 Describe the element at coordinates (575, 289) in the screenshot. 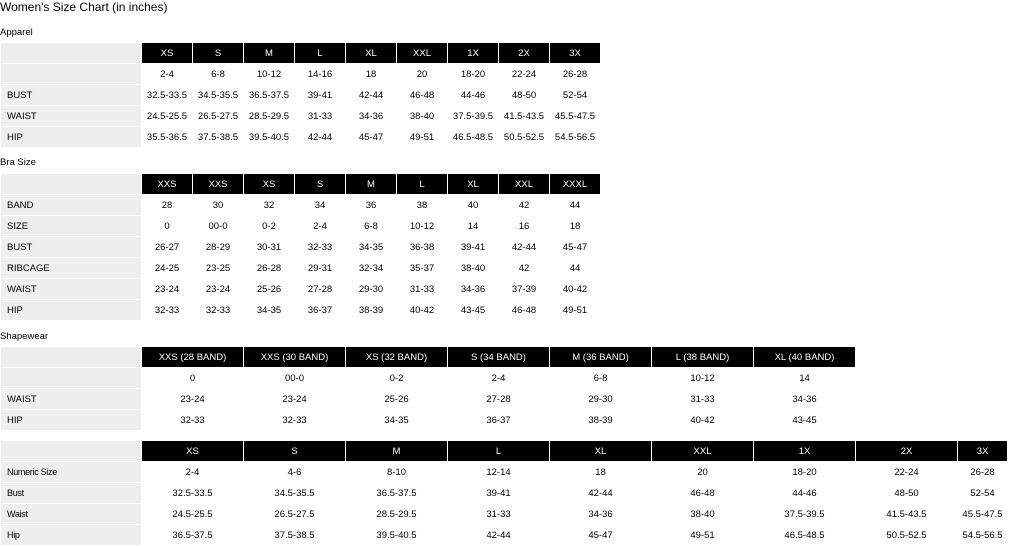

I see `measurement-cell: 40-42` at that location.